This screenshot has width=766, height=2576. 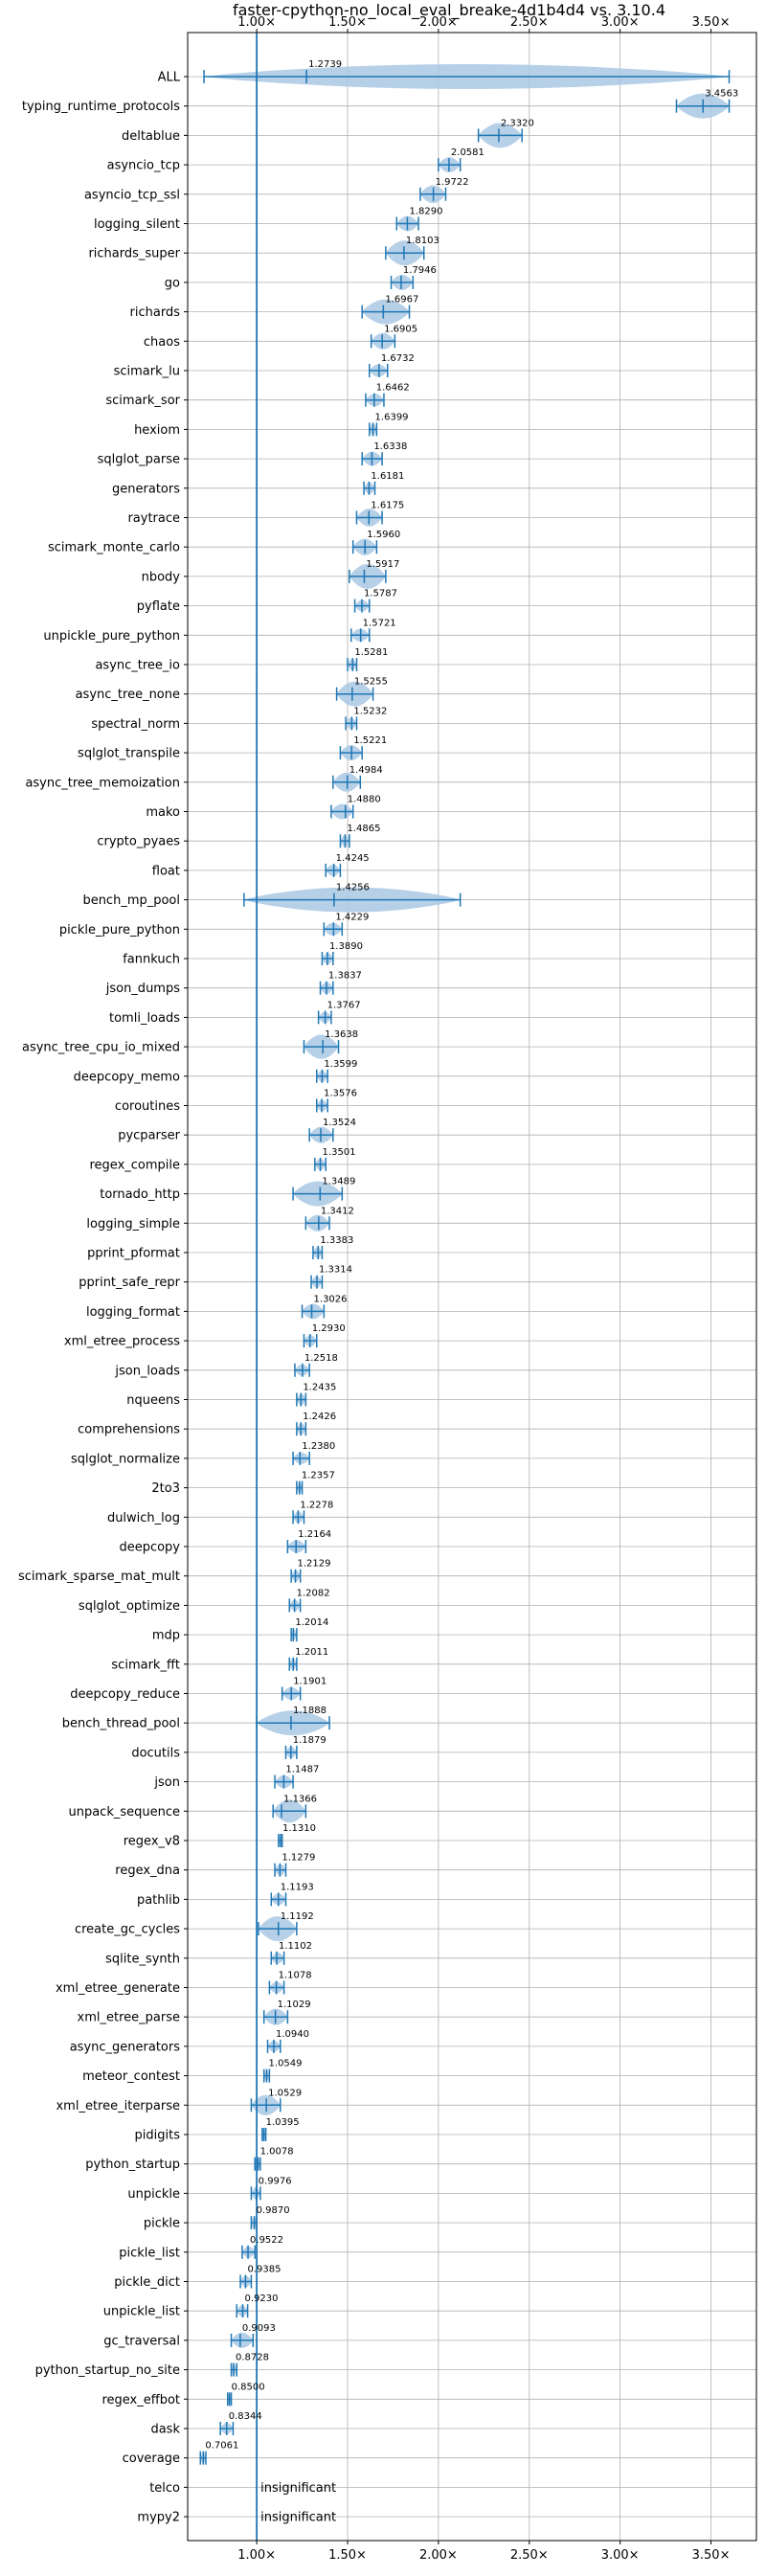 I want to click on row-label: sqlglot_parse, so click(x=139, y=460).